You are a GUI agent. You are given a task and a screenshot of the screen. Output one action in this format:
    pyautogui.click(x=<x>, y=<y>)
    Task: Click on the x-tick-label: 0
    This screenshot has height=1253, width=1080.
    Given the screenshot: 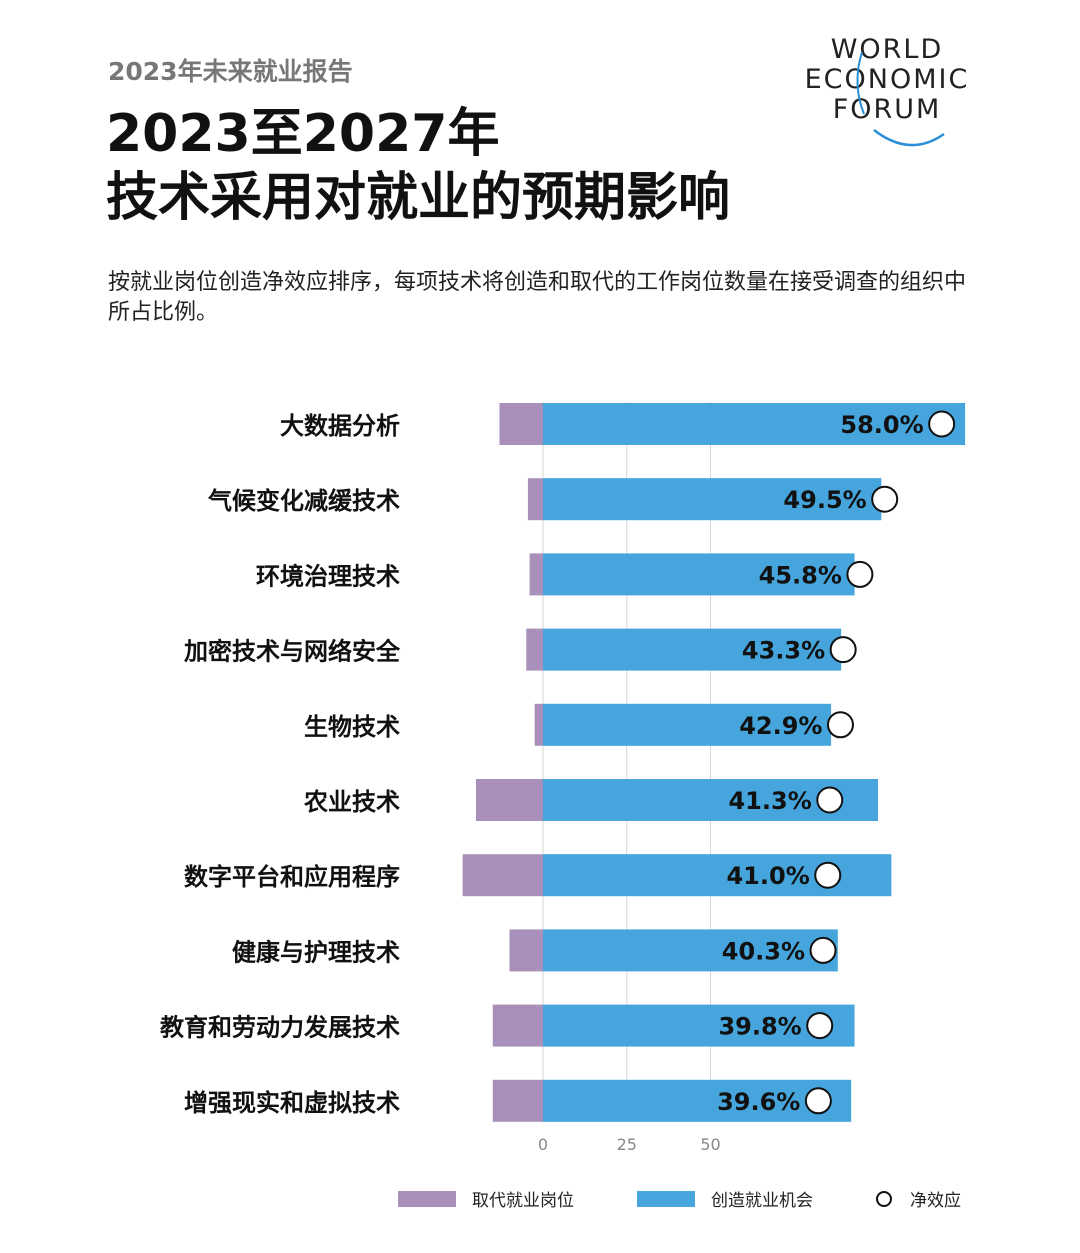 What is the action you would take?
    pyautogui.click(x=543, y=1144)
    